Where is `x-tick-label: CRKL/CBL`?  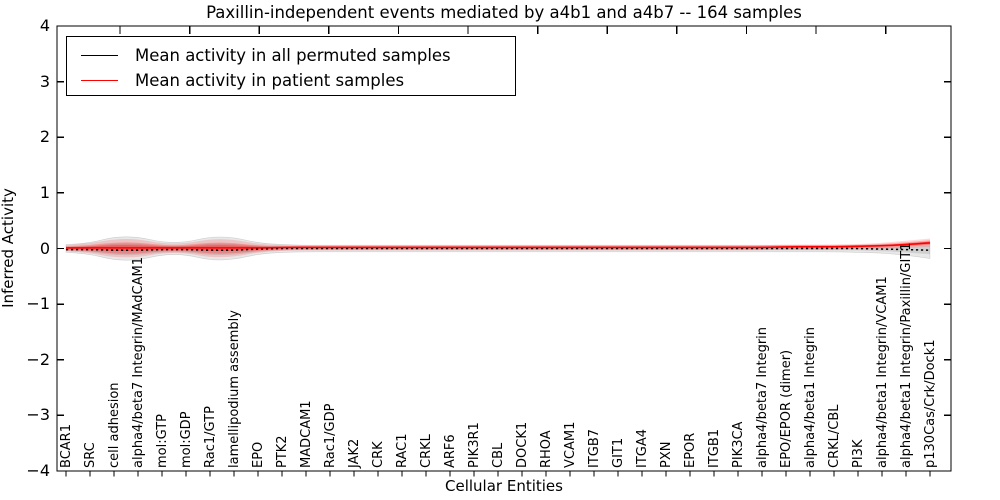 x-tick-label: CRKL/CBL is located at coordinates (834, 436).